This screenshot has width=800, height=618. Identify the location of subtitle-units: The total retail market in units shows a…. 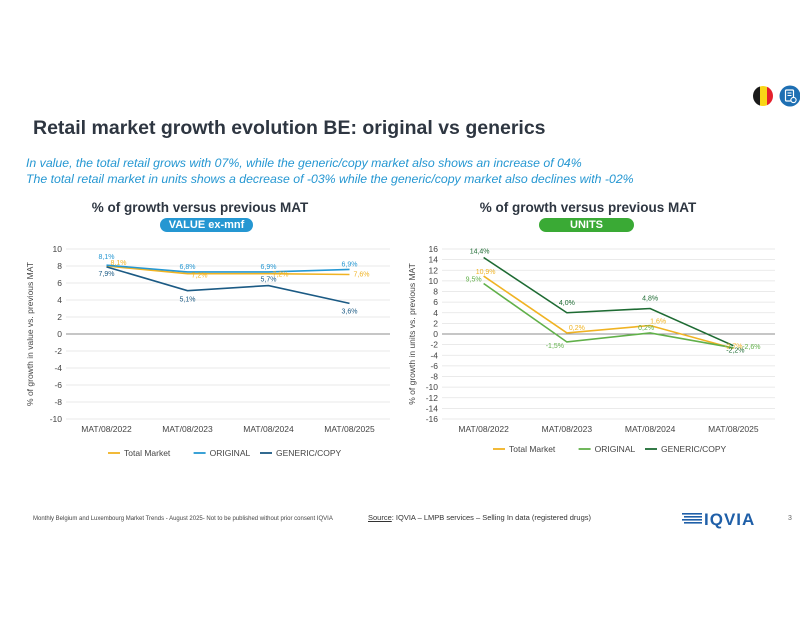
(330, 179).